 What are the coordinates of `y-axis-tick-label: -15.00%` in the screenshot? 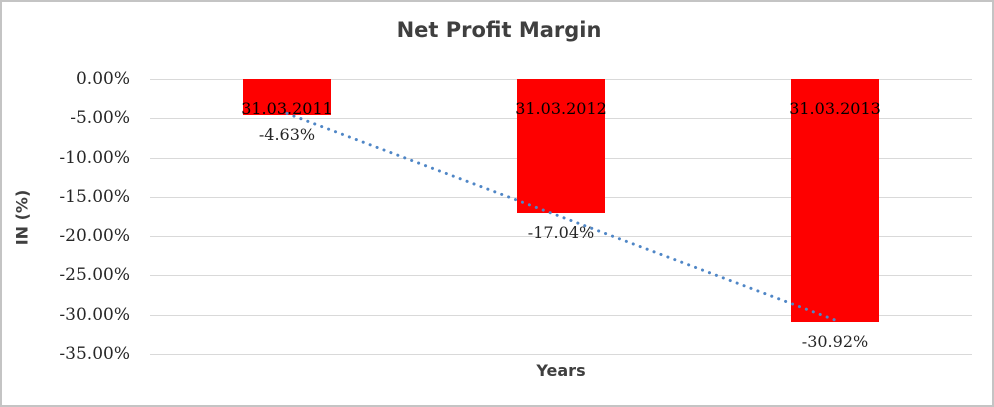 It's located at (94, 196).